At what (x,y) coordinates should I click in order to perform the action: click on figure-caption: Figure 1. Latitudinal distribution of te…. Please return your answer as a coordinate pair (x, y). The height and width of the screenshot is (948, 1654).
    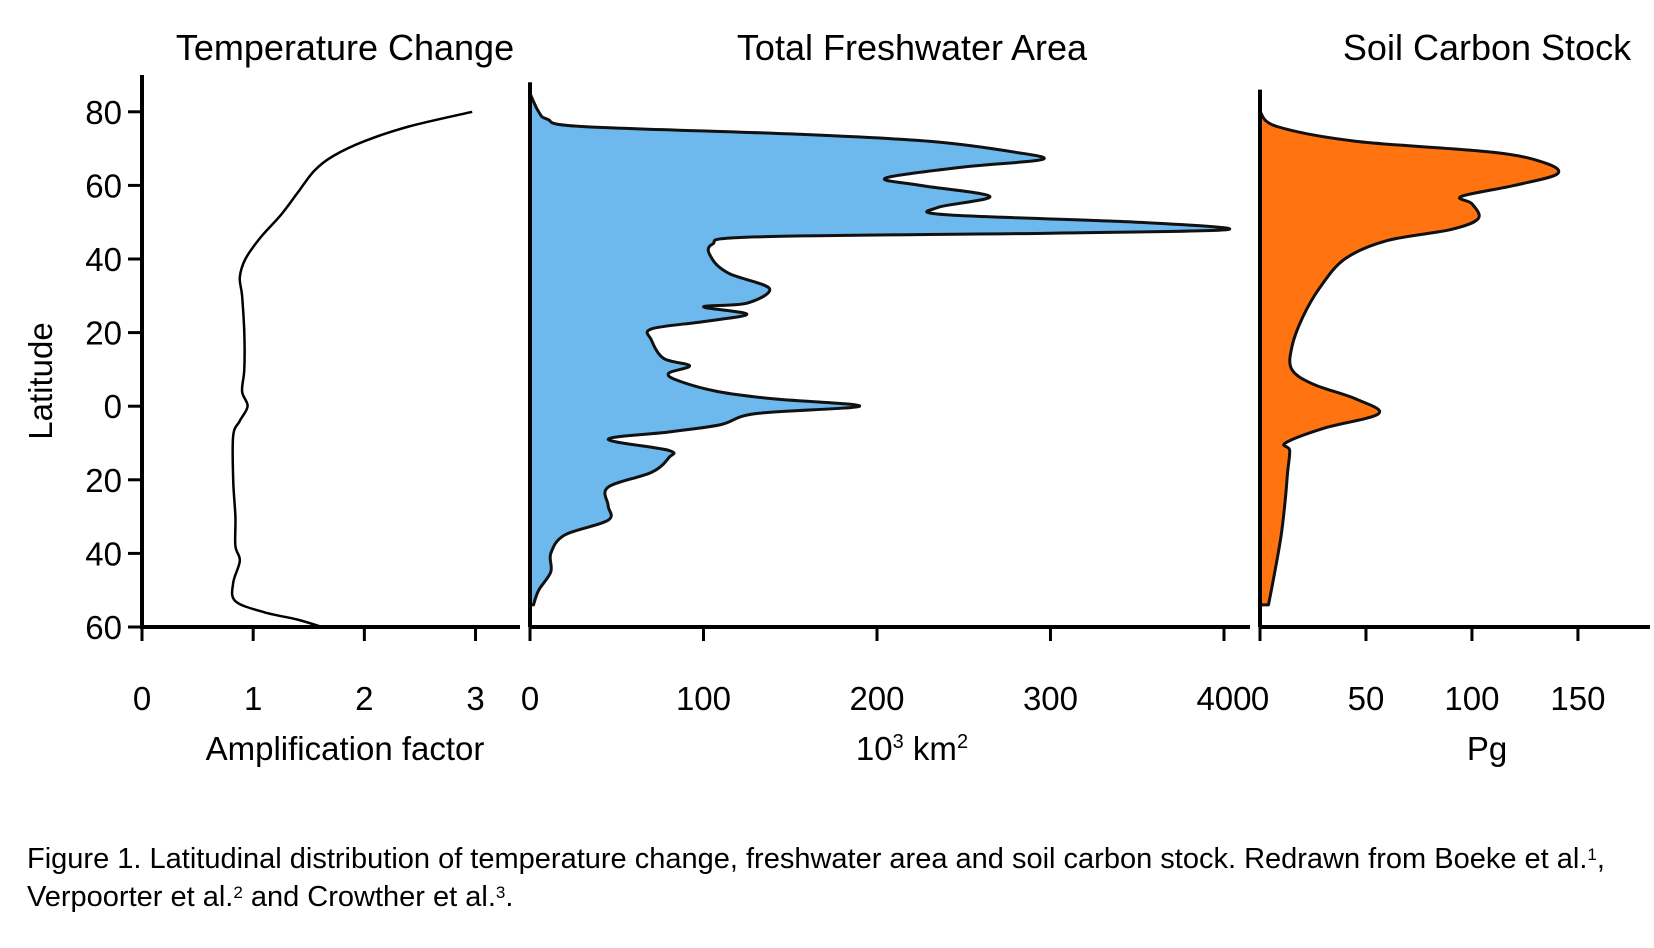
    Looking at the image, I should click on (832, 878).